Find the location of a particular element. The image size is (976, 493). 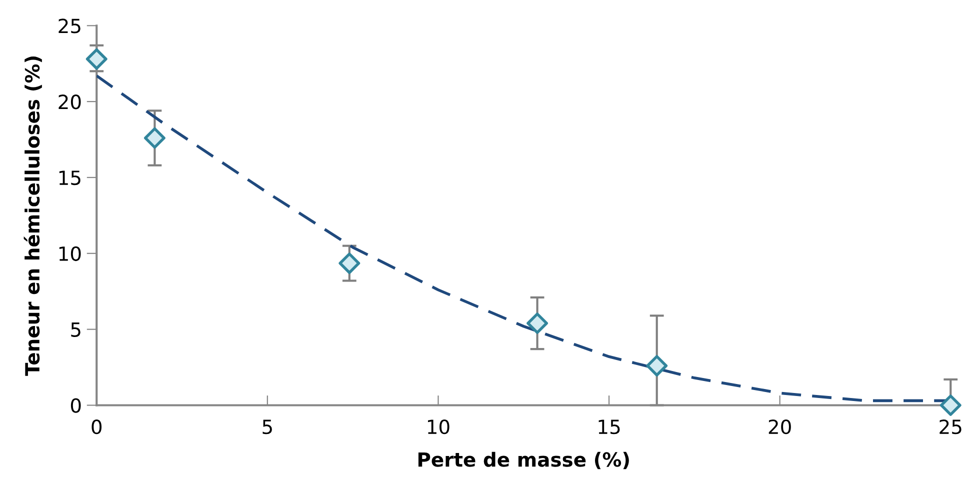

y-axis-title: Teneur en hémicelluloses (%) is located at coordinates (33, 216).